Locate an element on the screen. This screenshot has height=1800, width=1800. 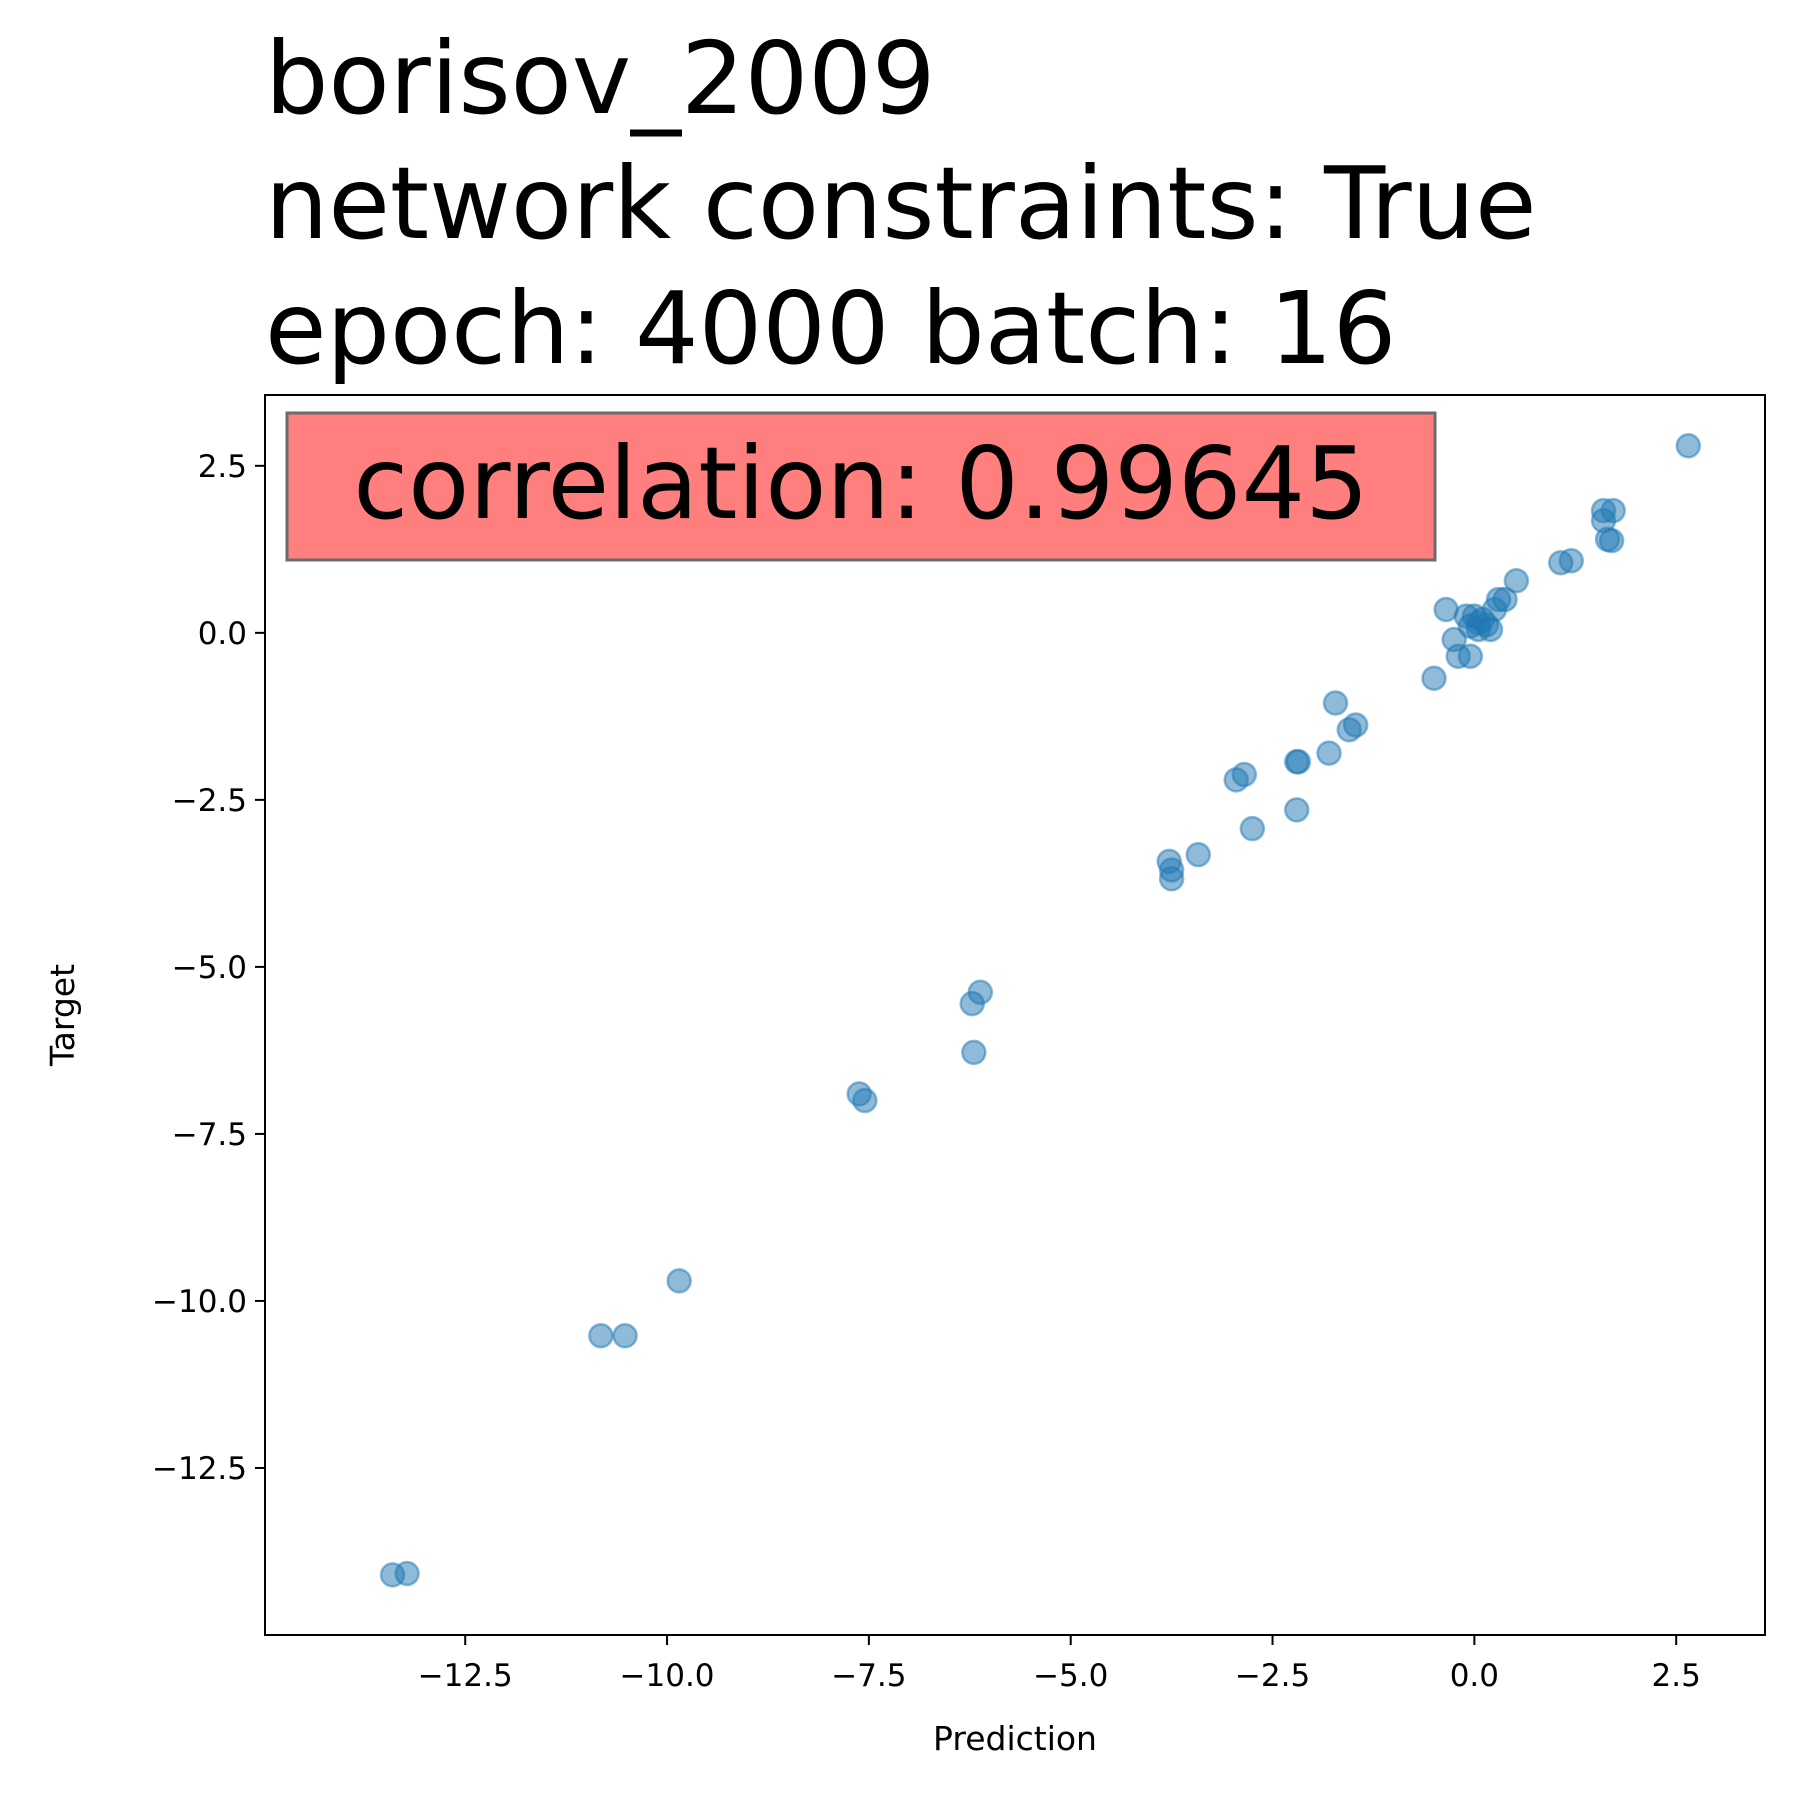
x-tick-label: −5.0 is located at coordinates (1070, 1676).